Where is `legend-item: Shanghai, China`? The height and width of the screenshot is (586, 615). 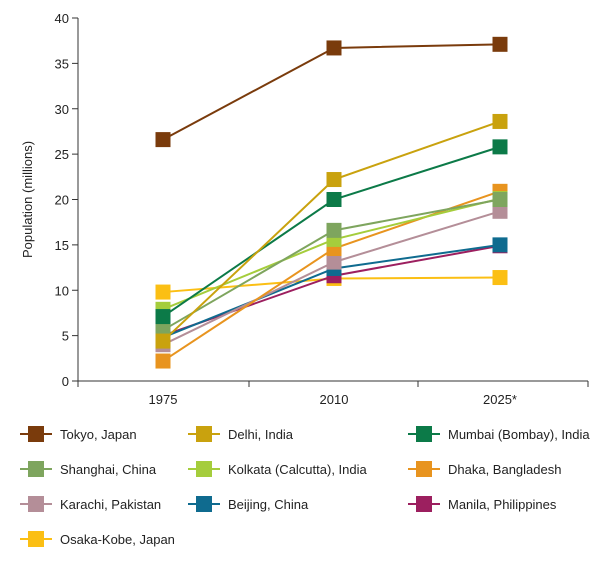 legend-item: Shanghai, China is located at coordinates (88, 469).